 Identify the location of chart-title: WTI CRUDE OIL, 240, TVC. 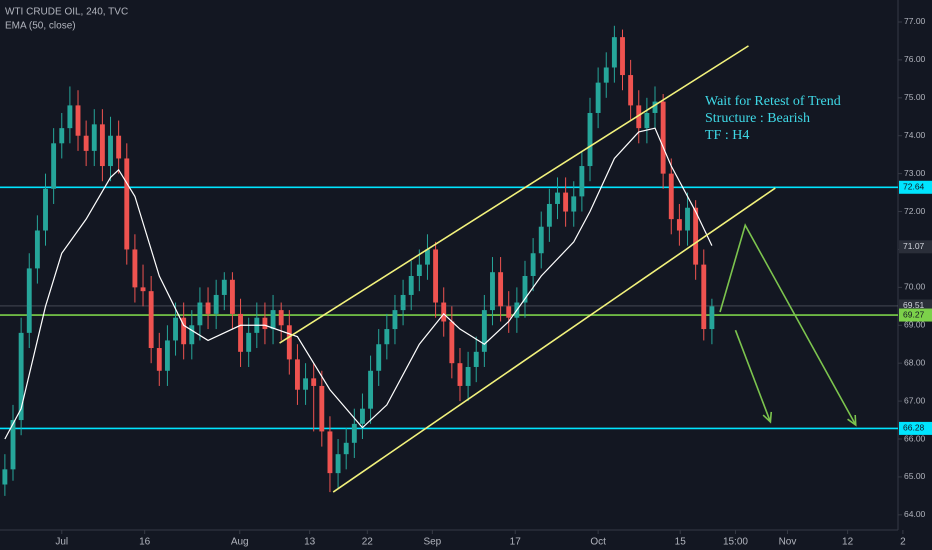
(66, 12).